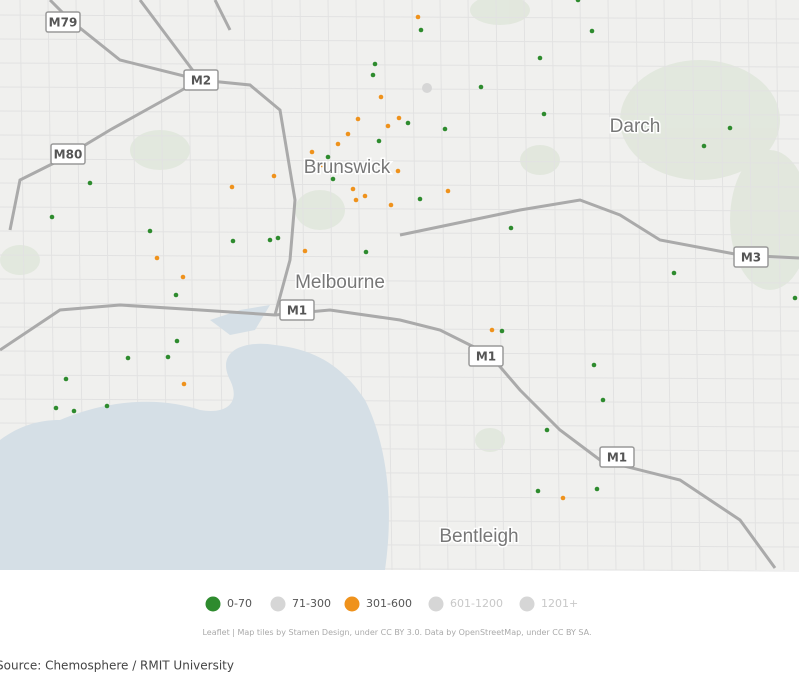 This screenshot has width=799, height=689. Describe the element at coordinates (340, 282) in the screenshot. I see `place-label: Melbourne` at that location.